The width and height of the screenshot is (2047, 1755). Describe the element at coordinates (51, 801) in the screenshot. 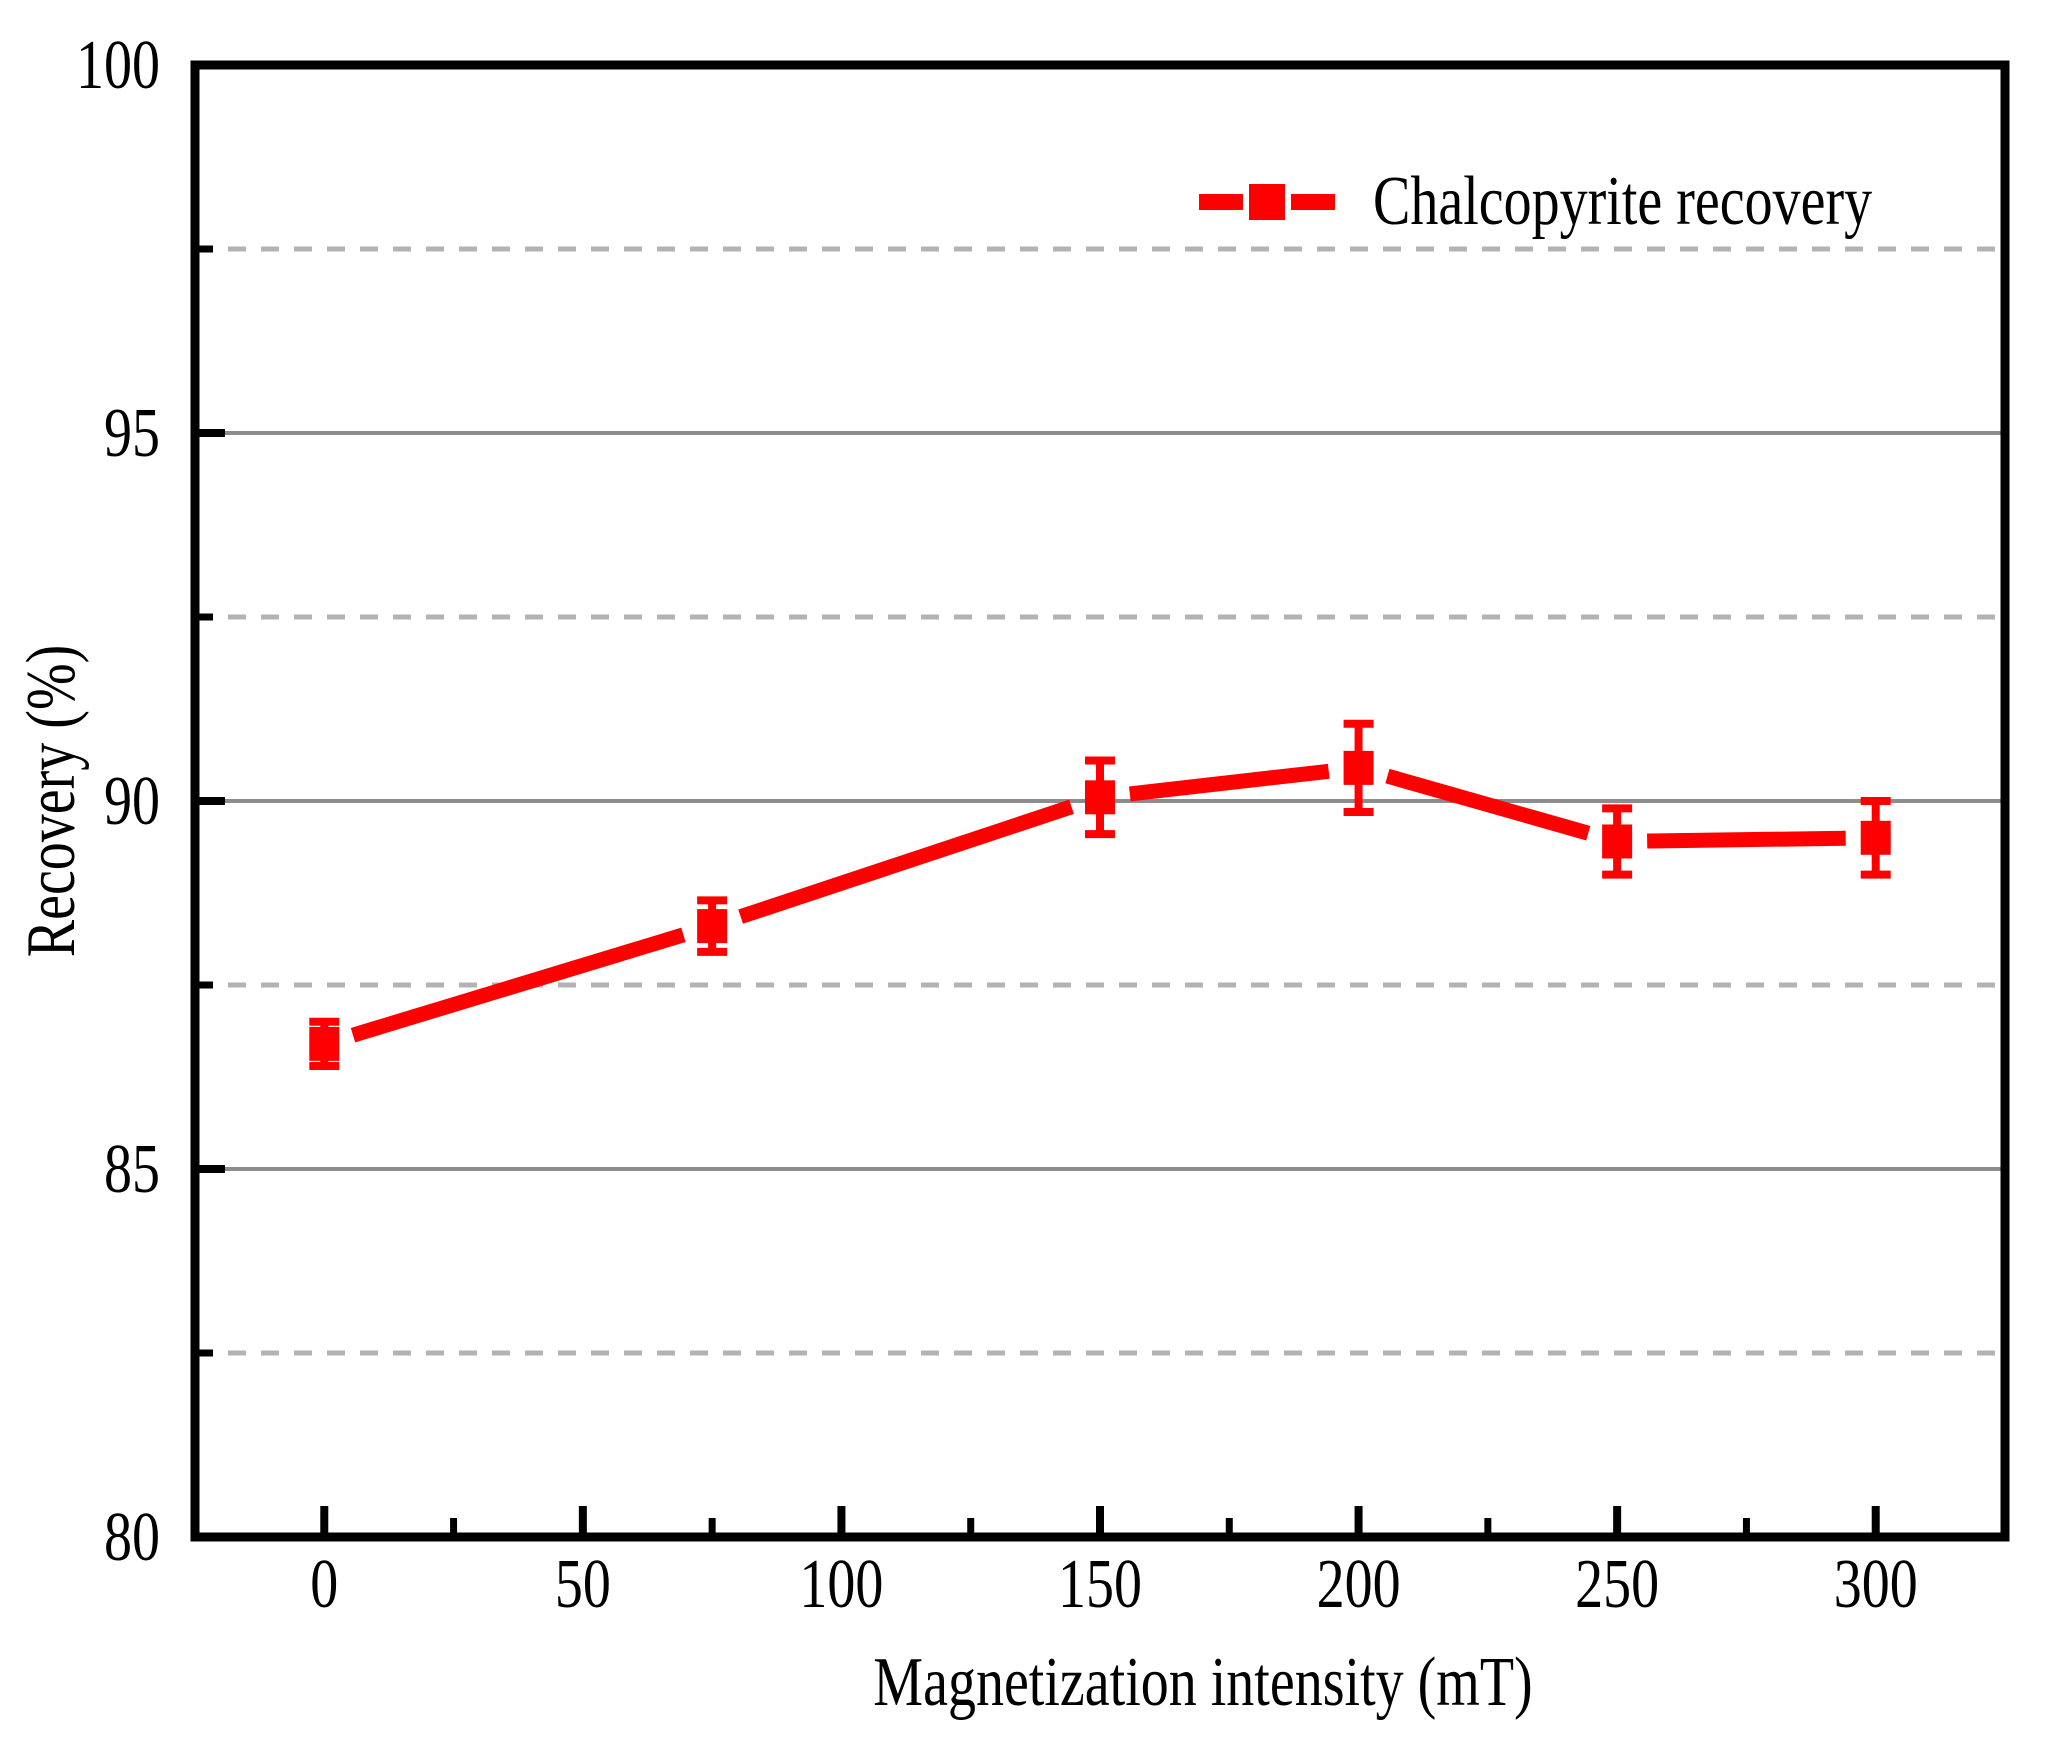

I see `y-axis-title: Recovery (%)` at that location.